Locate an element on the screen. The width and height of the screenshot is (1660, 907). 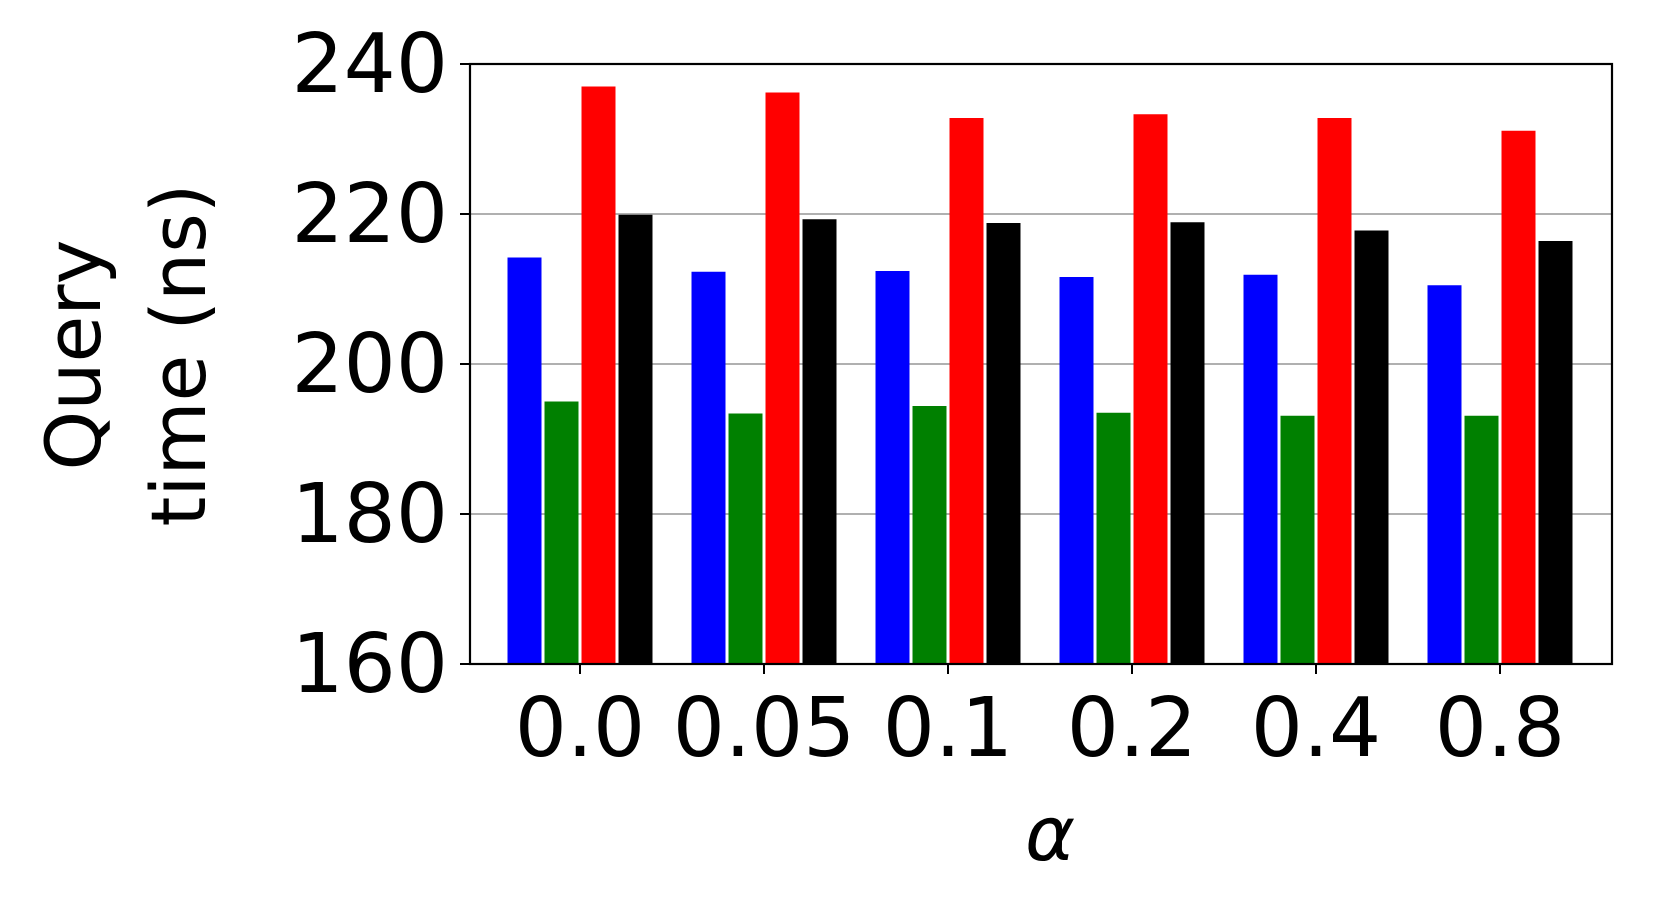
bar-series-2-0.4 is located at coordinates (1297, 539).